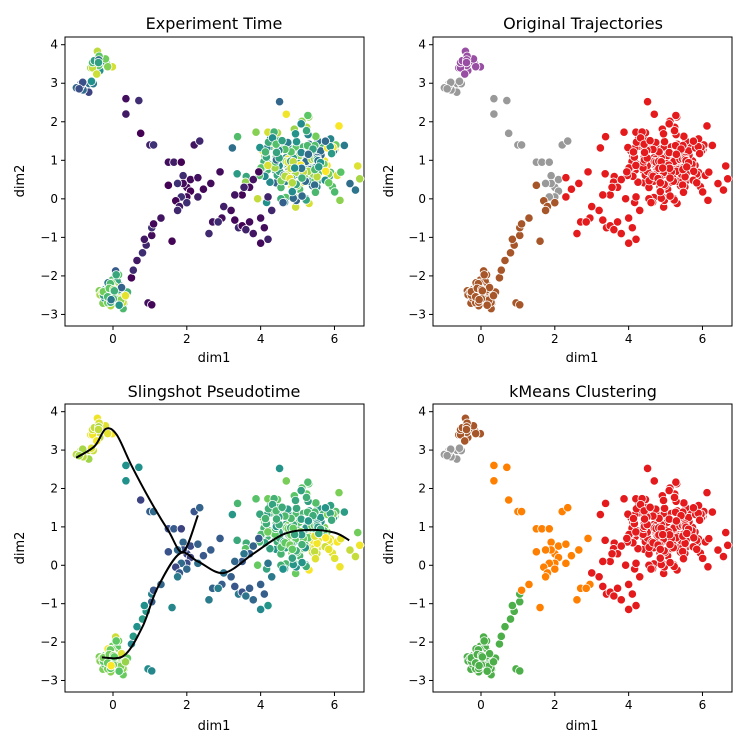 The image size is (750, 750). What do you see at coordinates (422, 565) in the screenshot?
I see `y-tick-label: 0` at bounding box center [422, 565].